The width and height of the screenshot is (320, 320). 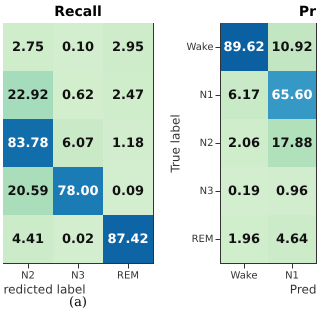 What do you see at coordinates (45, 289) in the screenshot?
I see `x-axis-title: redicted label` at bounding box center [45, 289].